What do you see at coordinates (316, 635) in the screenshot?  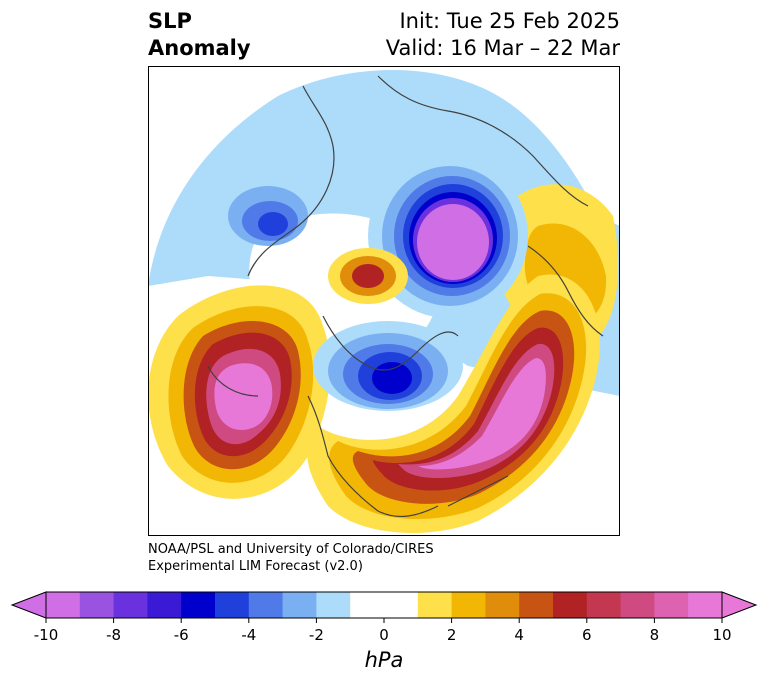 I see `colorbar-tick-label: -2` at bounding box center [316, 635].